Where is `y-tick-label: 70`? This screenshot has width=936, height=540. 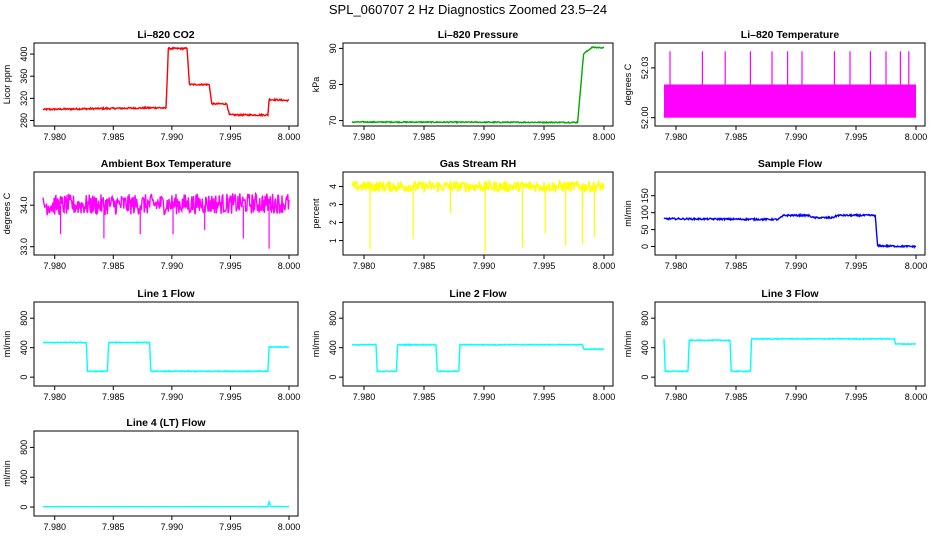
y-tick-label: 70 is located at coordinates (333, 121).